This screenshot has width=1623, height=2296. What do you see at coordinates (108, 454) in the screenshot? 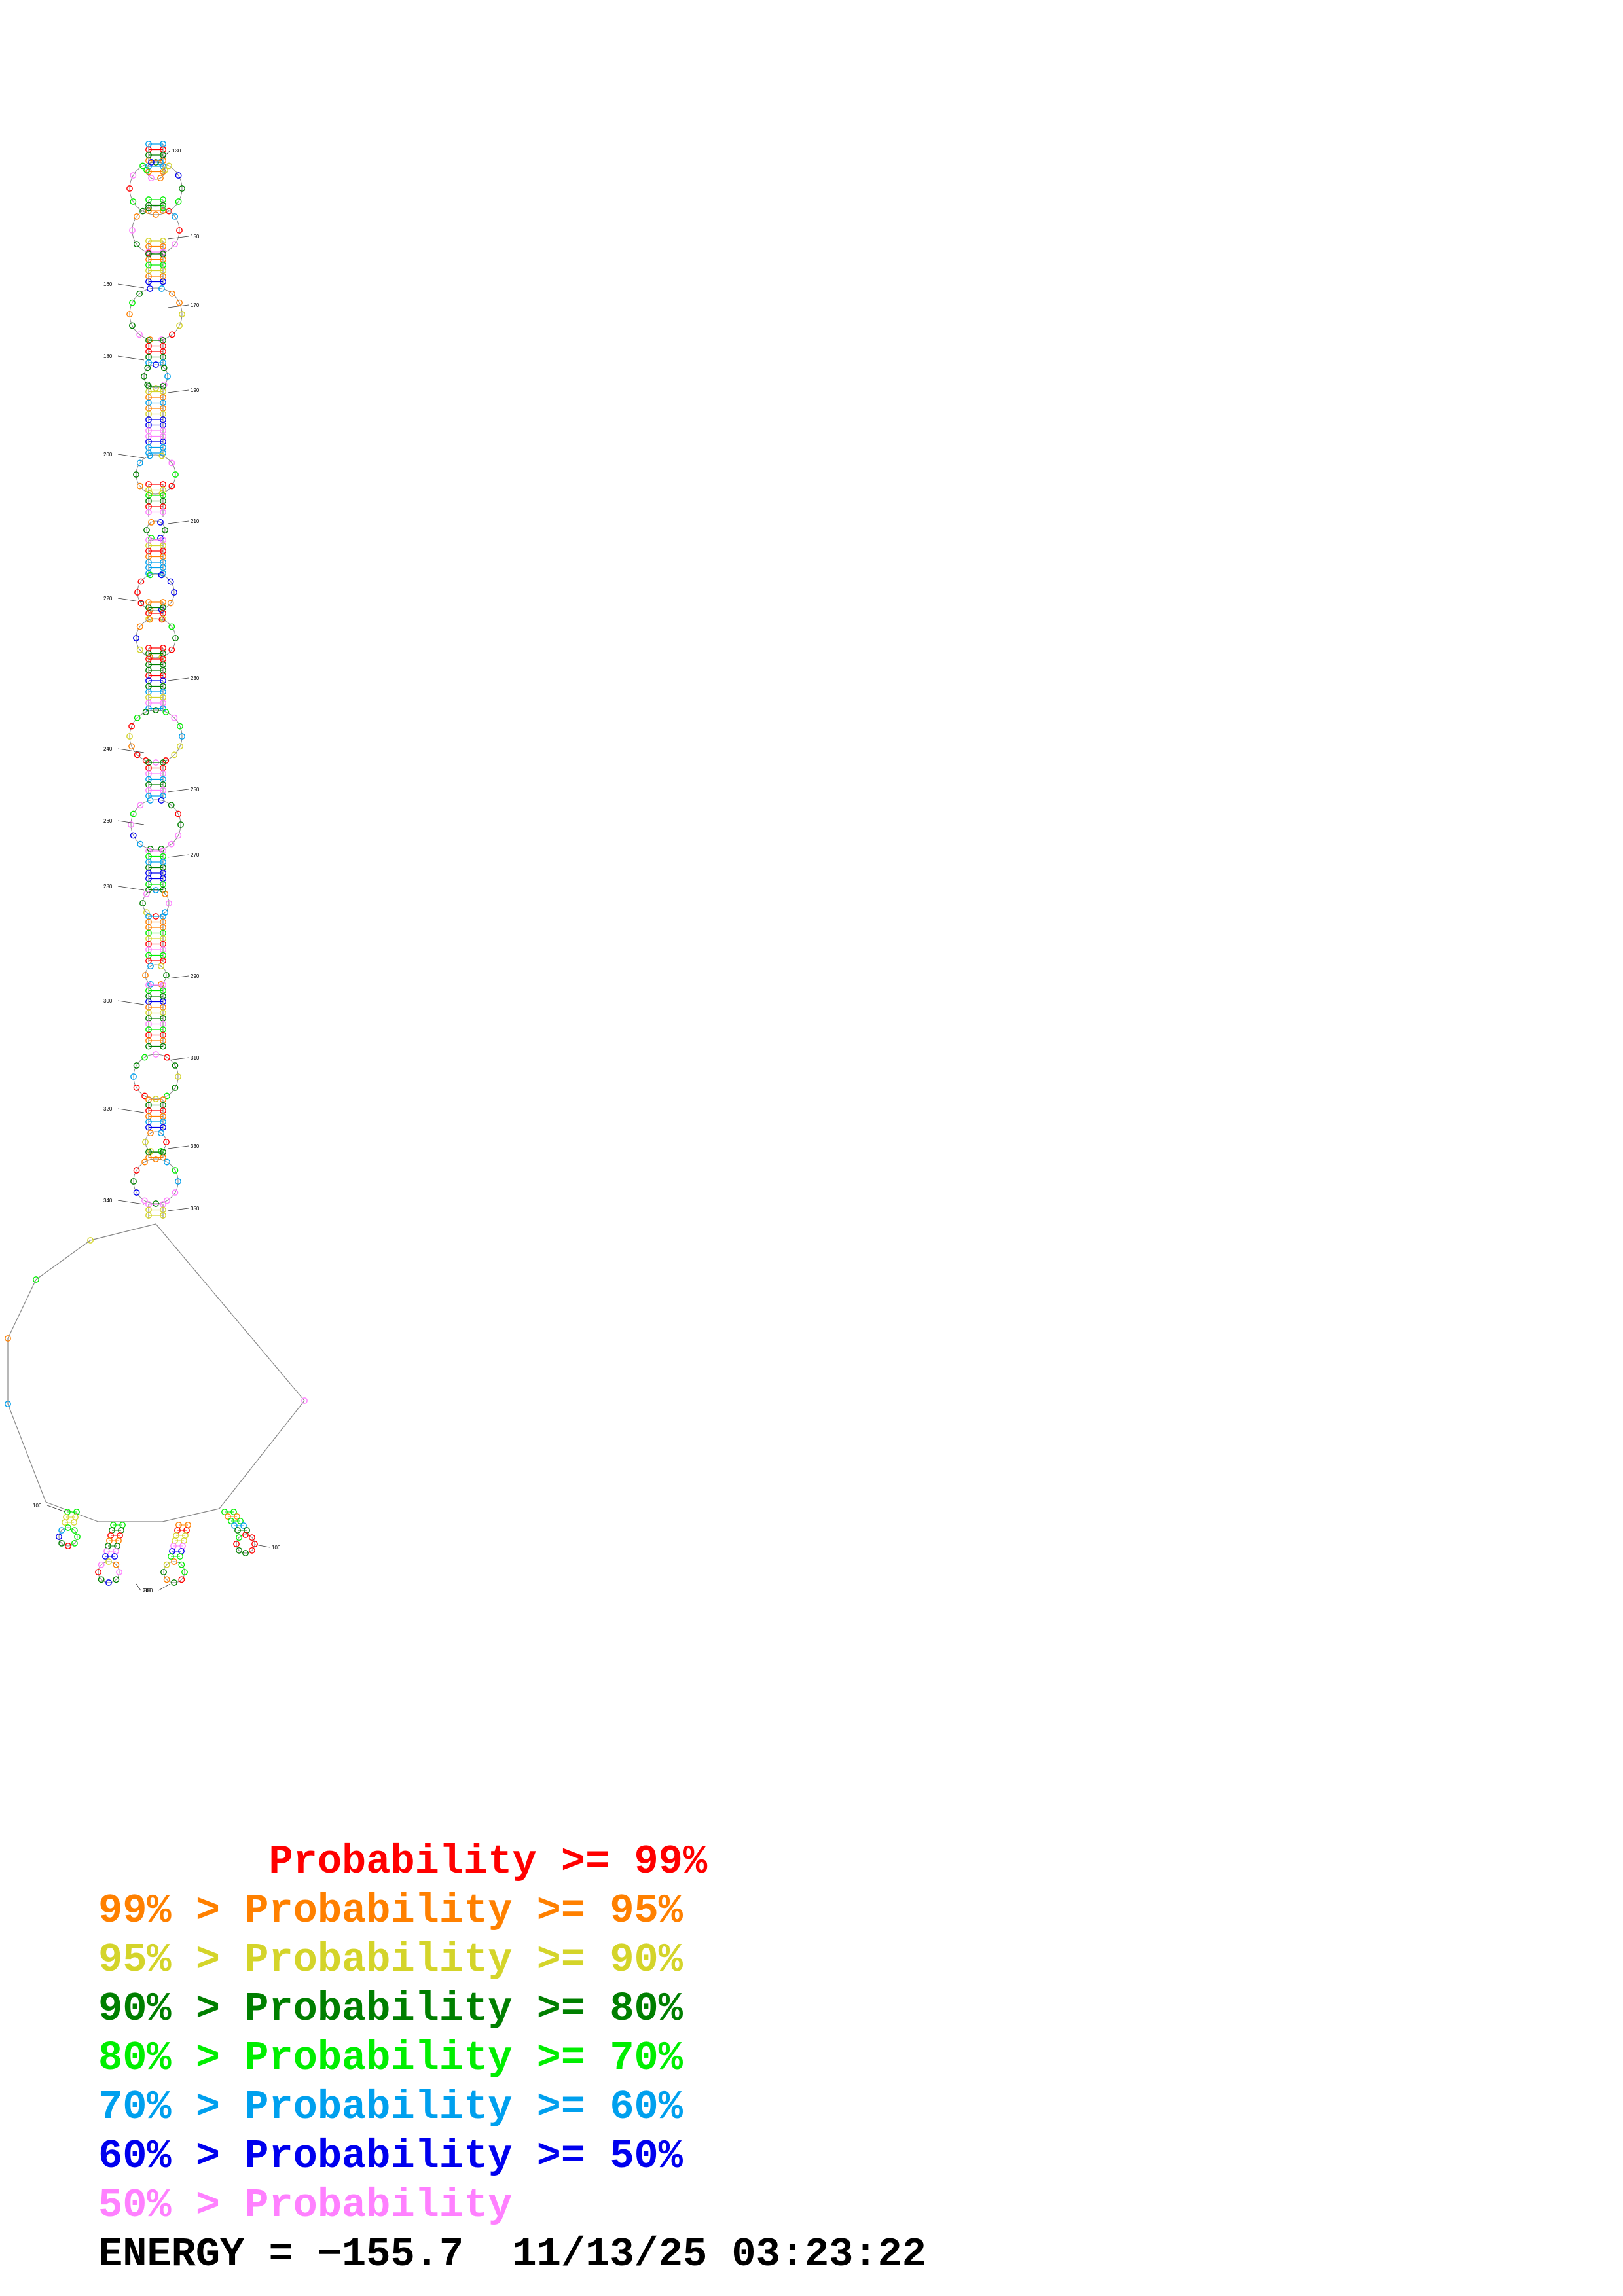
I see `nucleotide-number: 200` at bounding box center [108, 454].